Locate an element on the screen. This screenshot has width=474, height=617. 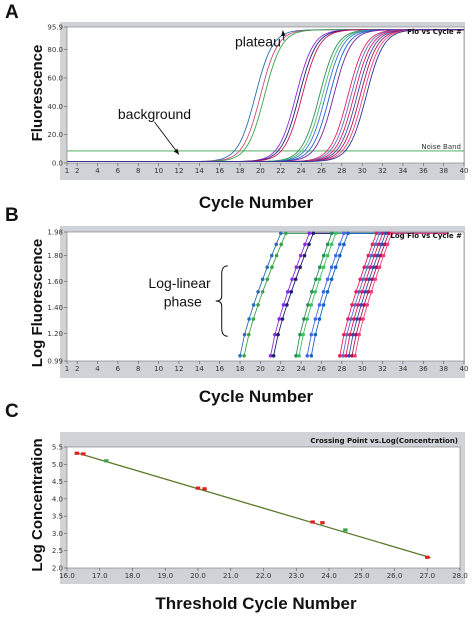
panel-a-y-tick-label: 60.0 is located at coordinates (55, 78).